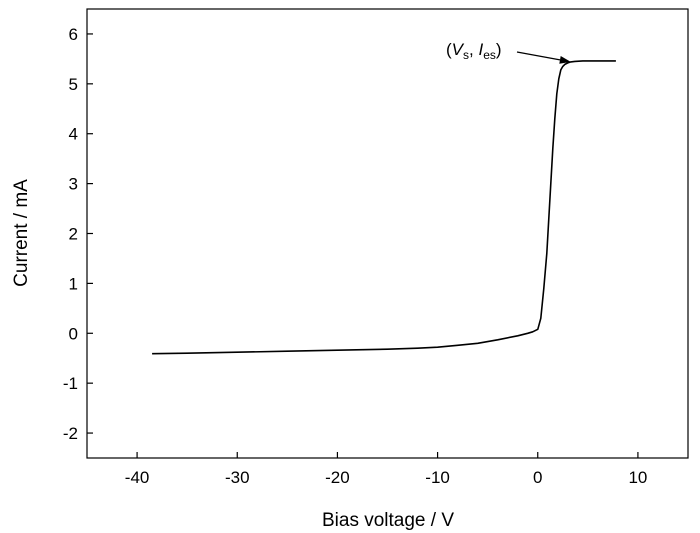  I want to click on y-tick-label: 0, so click(73, 333).